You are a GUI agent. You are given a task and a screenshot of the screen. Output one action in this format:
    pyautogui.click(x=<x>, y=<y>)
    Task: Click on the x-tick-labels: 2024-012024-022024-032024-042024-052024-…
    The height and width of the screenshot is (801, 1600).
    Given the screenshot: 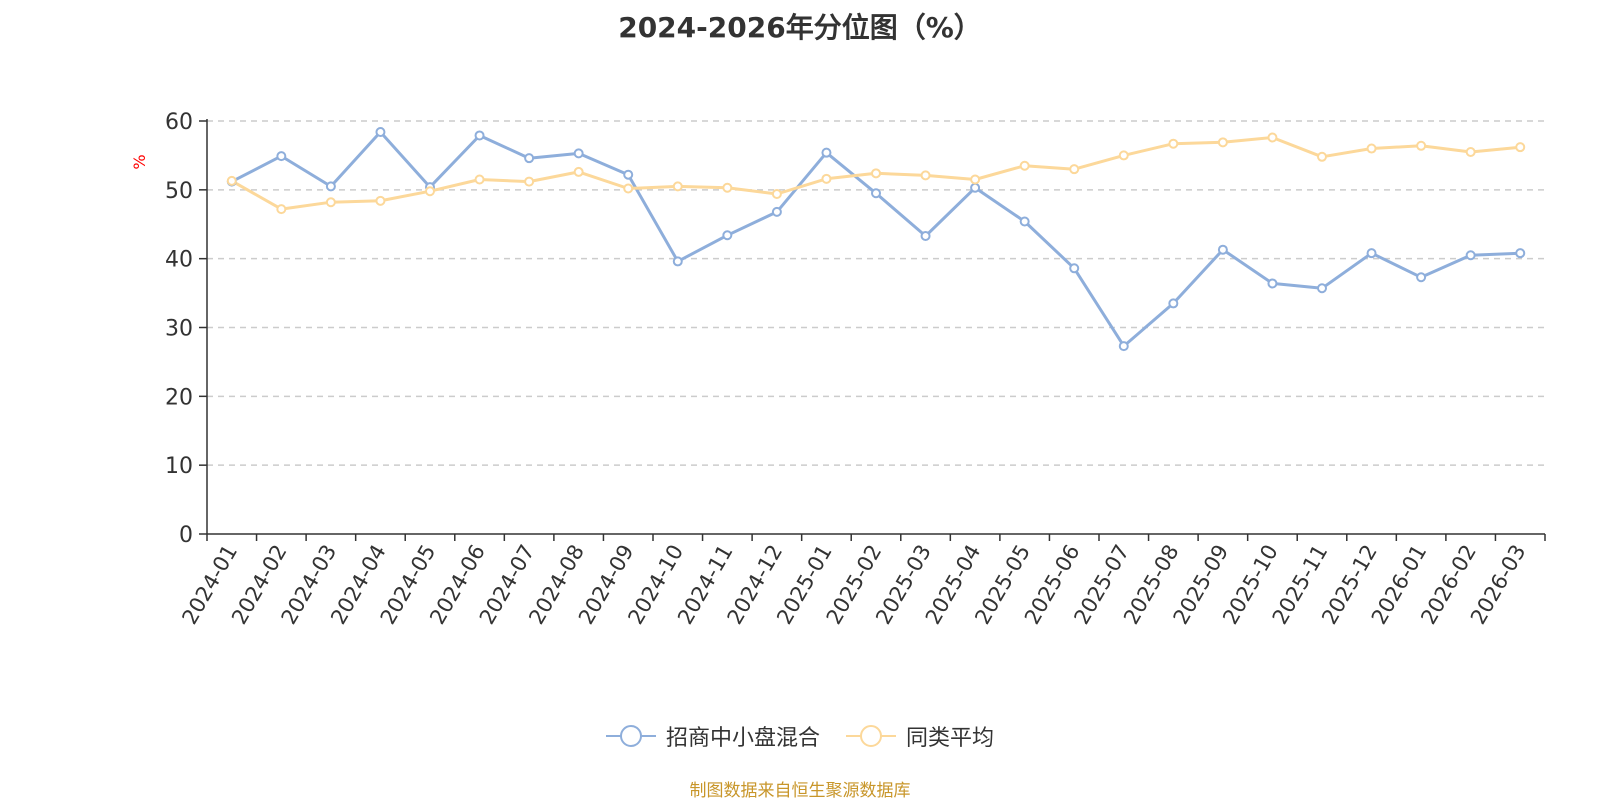 What is the action you would take?
    pyautogui.click(x=853, y=585)
    